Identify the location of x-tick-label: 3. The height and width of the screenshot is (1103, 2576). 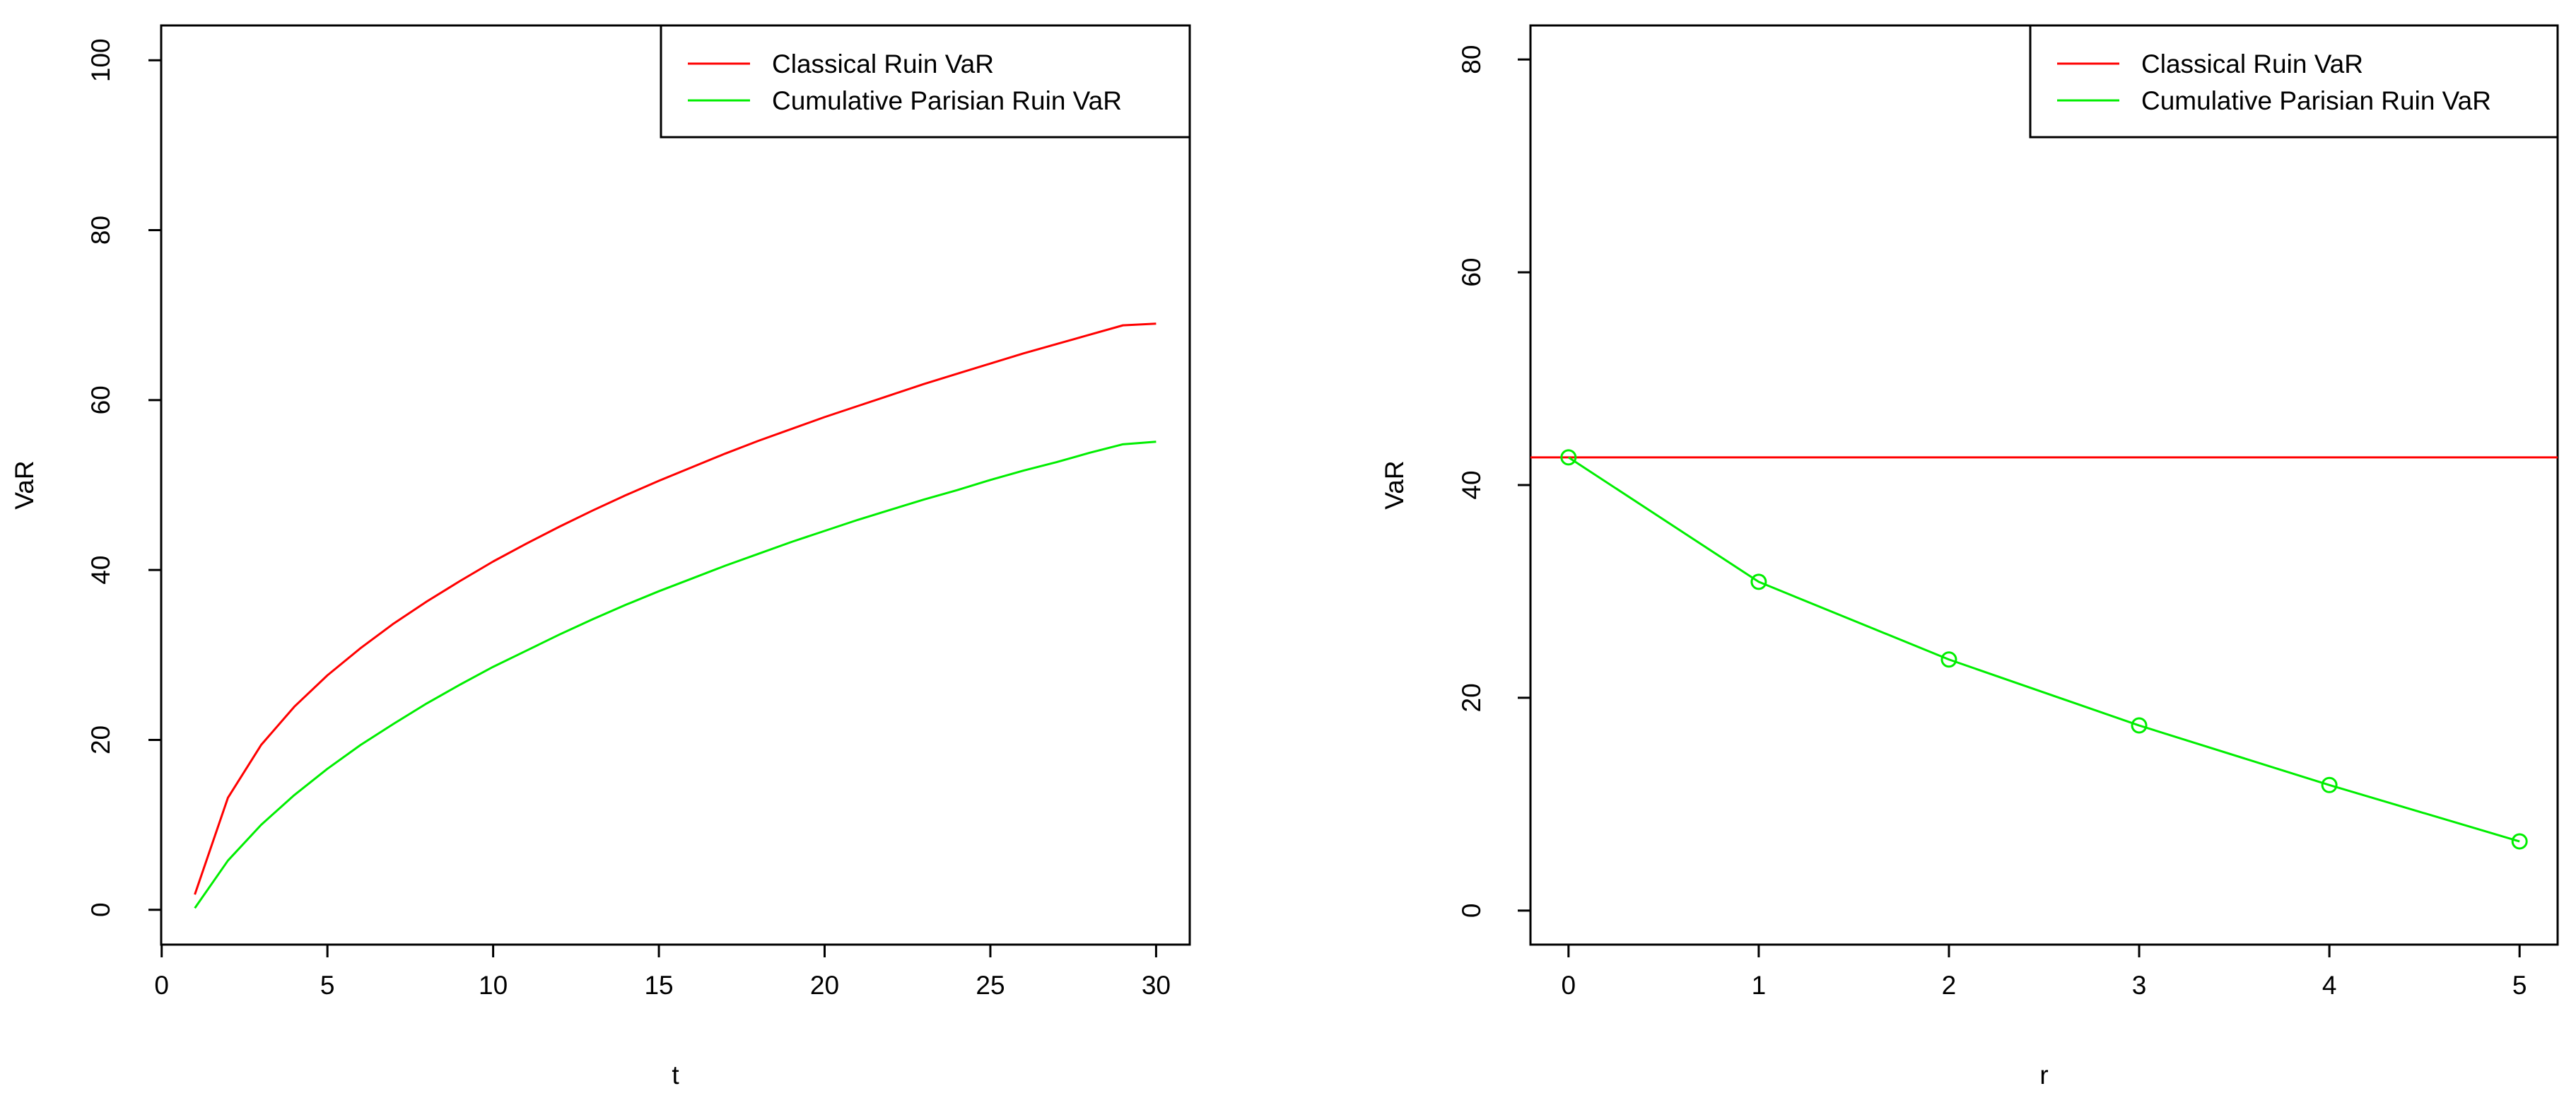
(2140, 985).